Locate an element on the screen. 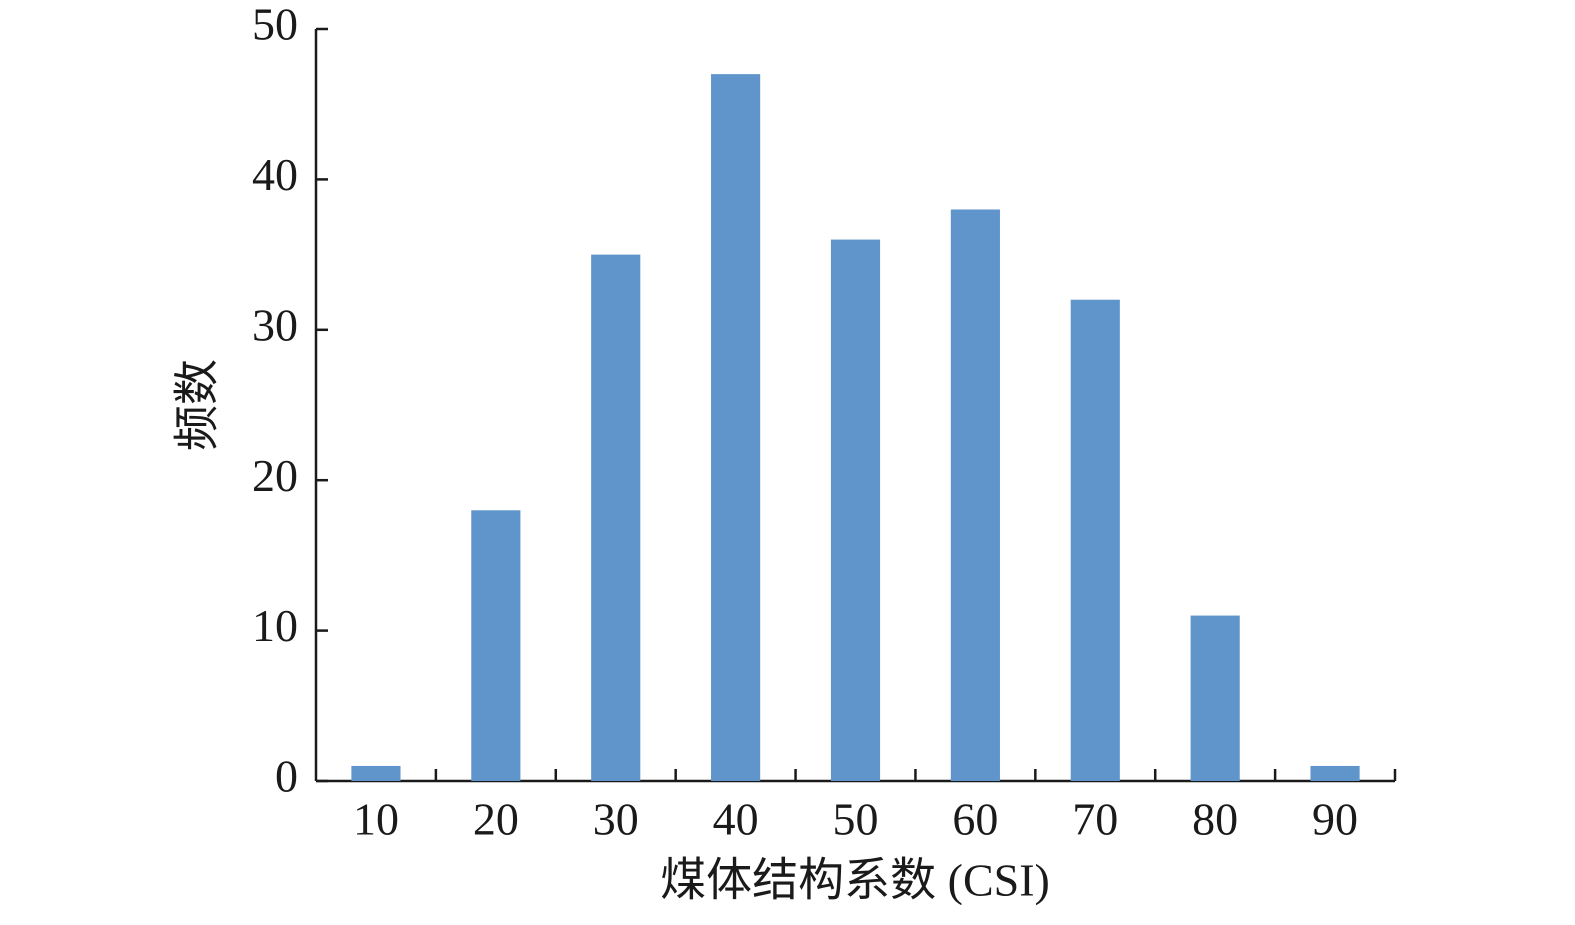  y-tick-label: 0 is located at coordinates (286, 776).